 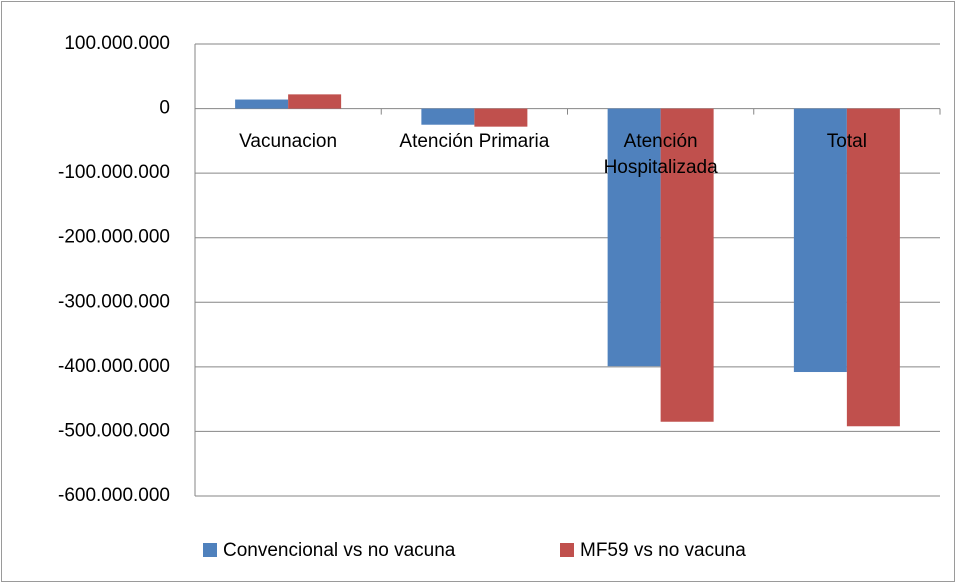 What do you see at coordinates (846, 141) in the screenshot?
I see `x-tick-label: Total` at bounding box center [846, 141].